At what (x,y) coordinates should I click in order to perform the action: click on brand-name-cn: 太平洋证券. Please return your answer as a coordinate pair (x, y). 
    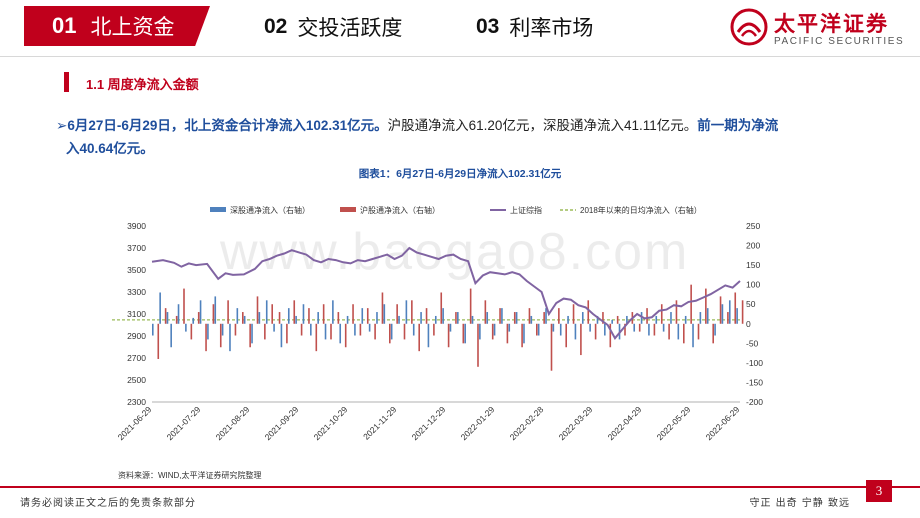
    Looking at the image, I should click on (831, 24).